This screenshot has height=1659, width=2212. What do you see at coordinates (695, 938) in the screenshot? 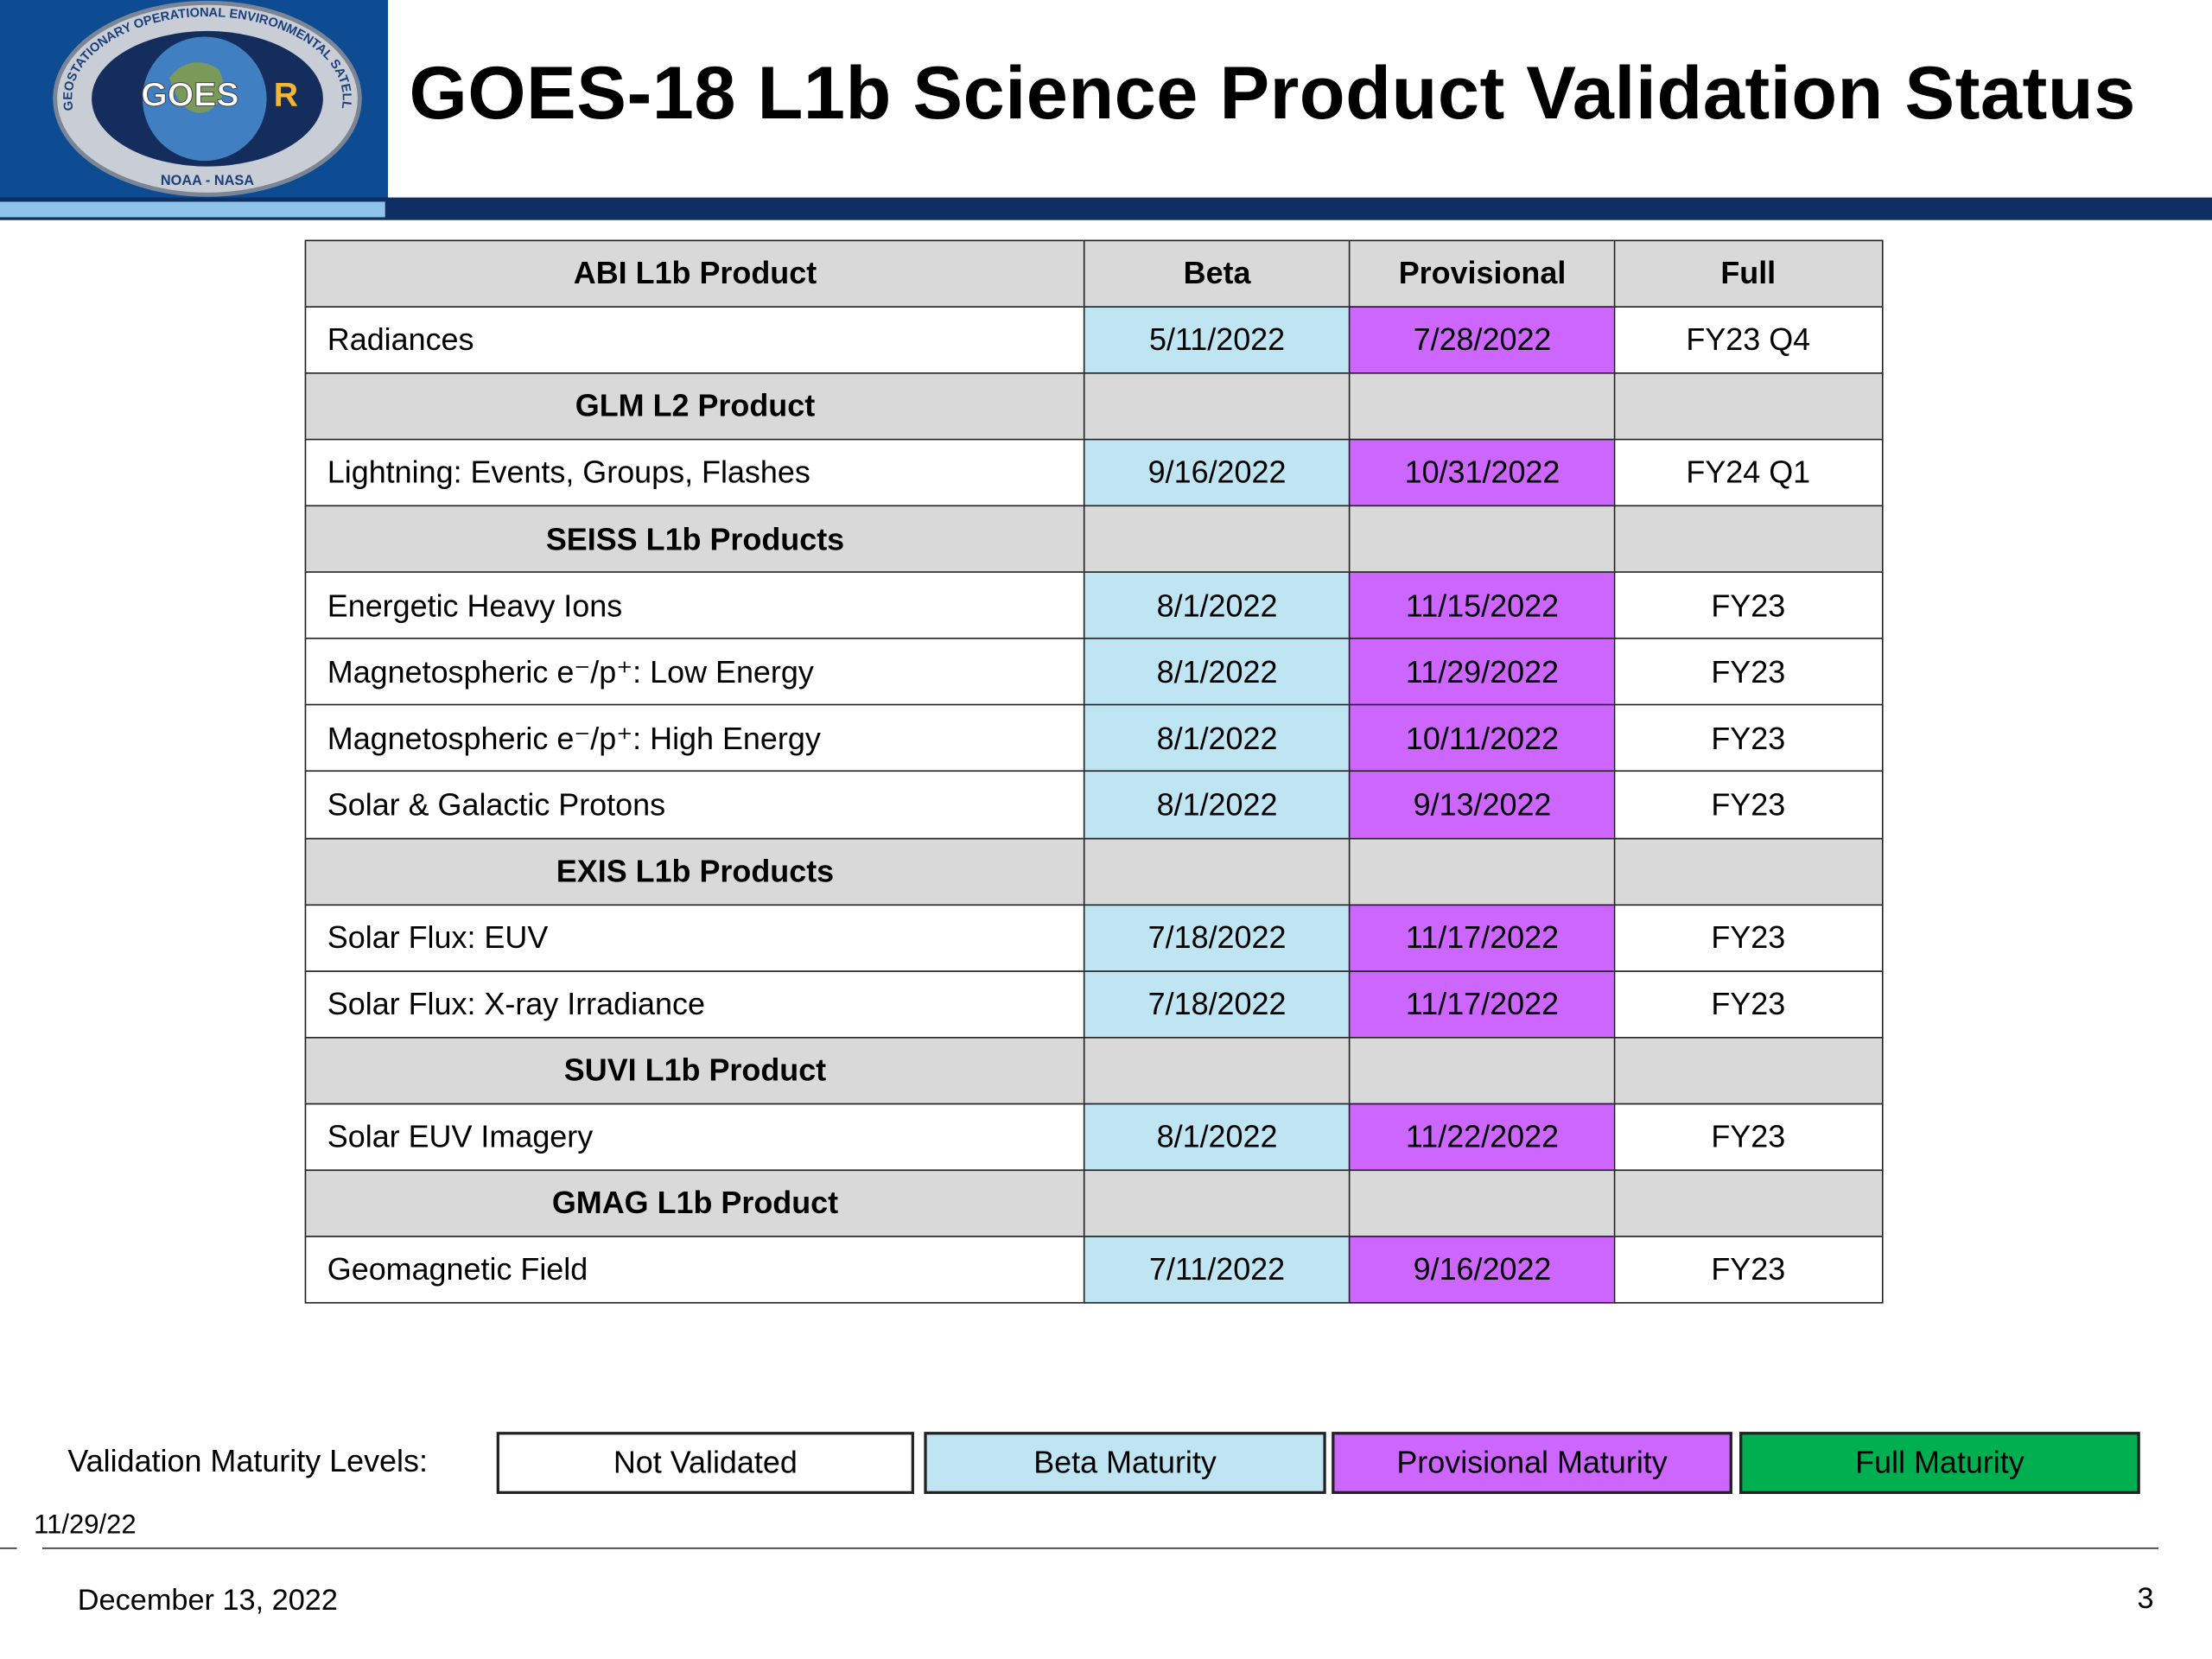
I see `product-name: Solar Flux: EUV` at bounding box center [695, 938].